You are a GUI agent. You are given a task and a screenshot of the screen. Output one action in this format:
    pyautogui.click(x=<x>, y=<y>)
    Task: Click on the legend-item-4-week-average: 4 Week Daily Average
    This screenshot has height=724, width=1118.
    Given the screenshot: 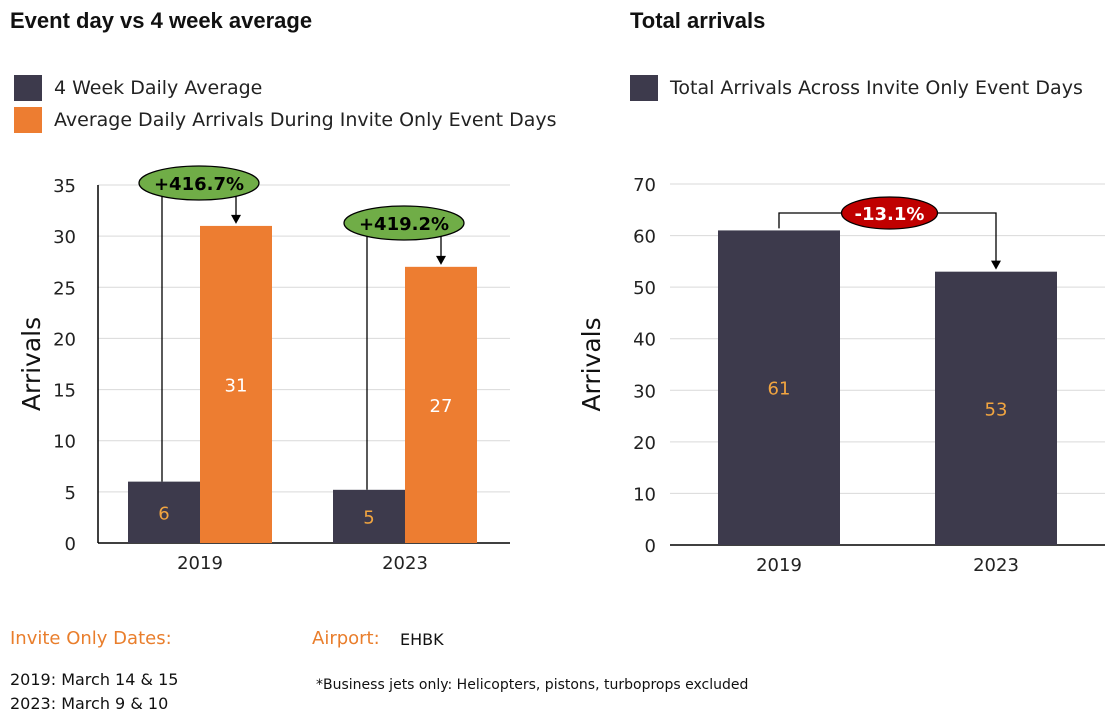 What is the action you would take?
    pyautogui.click(x=285, y=88)
    